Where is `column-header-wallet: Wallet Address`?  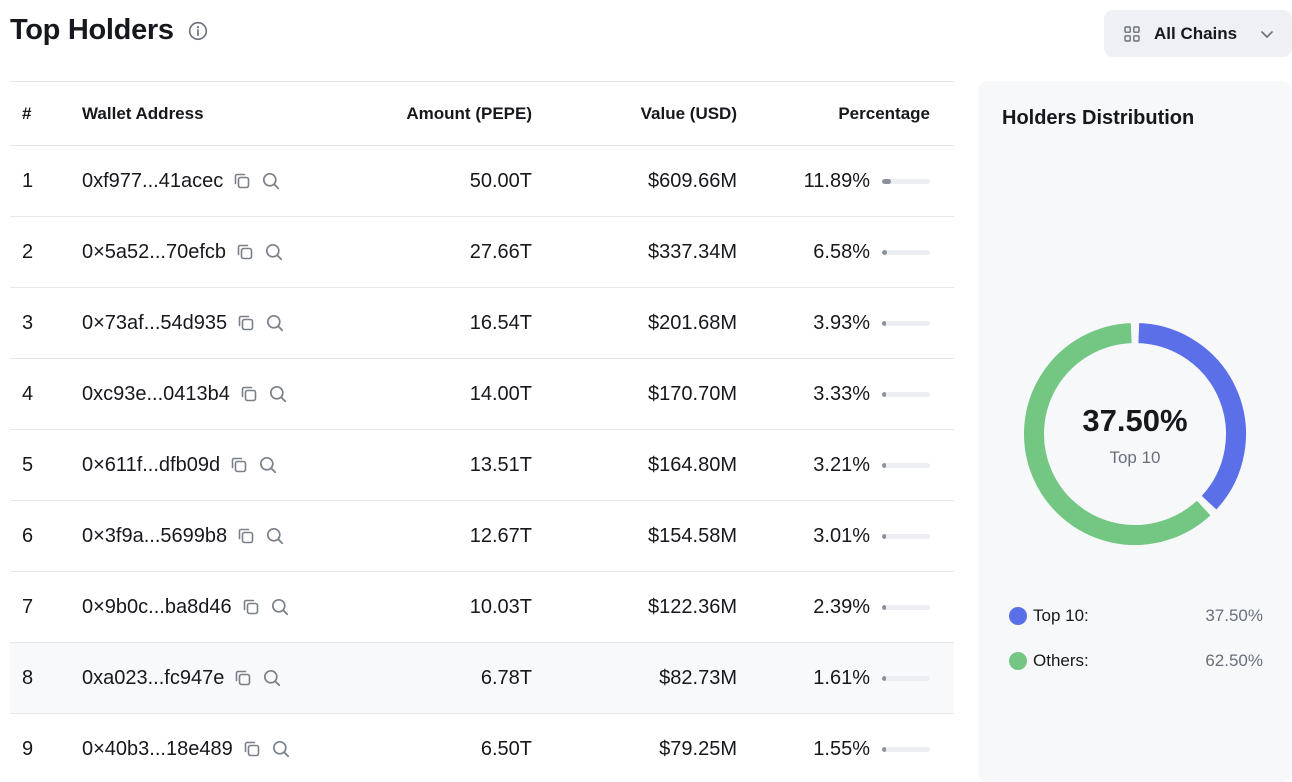 column-header-wallet: Wallet Address is located at coordinates (143, 113).